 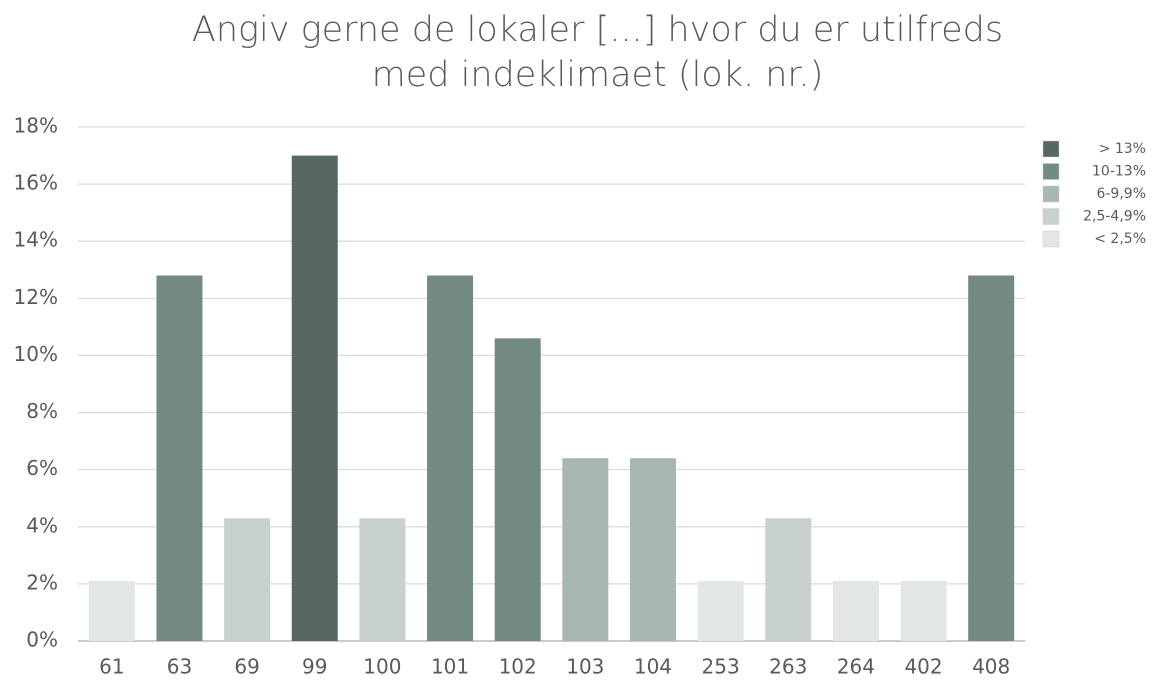 I want to click on x-tick-label: 263, so click(x=788, y=667).